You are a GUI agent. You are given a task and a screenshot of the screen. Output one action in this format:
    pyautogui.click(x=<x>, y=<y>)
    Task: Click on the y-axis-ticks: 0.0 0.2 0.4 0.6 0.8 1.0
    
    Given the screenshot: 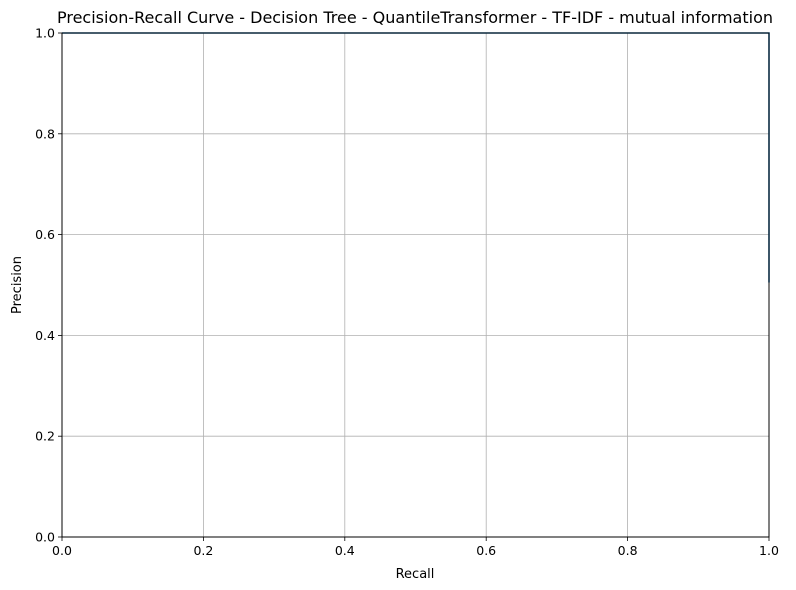 What is the action you would take?
    pyautogui.click(x=48, y=285)
    